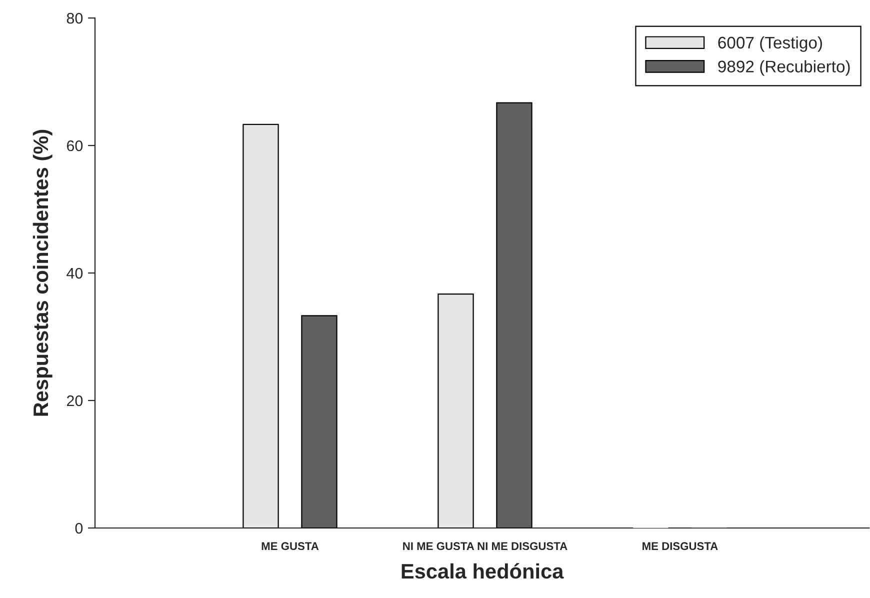 Image resolution: width=870 pixels, height=598 pixels. Describe the element at coordinates (74, 400) in the screenshot. I see `y-tick-label: 20` at that location.